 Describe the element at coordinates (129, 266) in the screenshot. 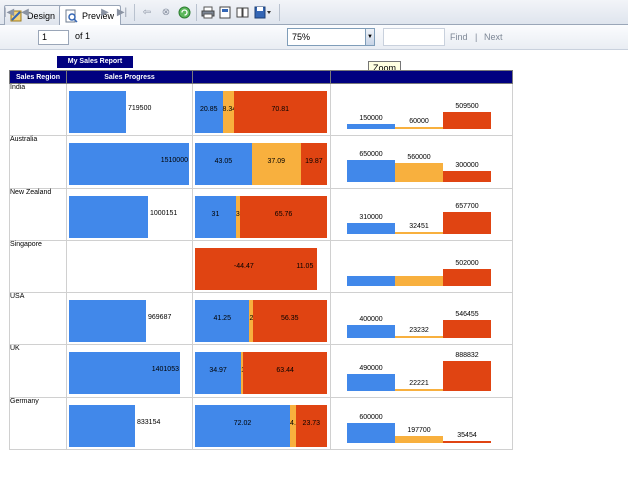

I see `sales-progress-cell` at that location.